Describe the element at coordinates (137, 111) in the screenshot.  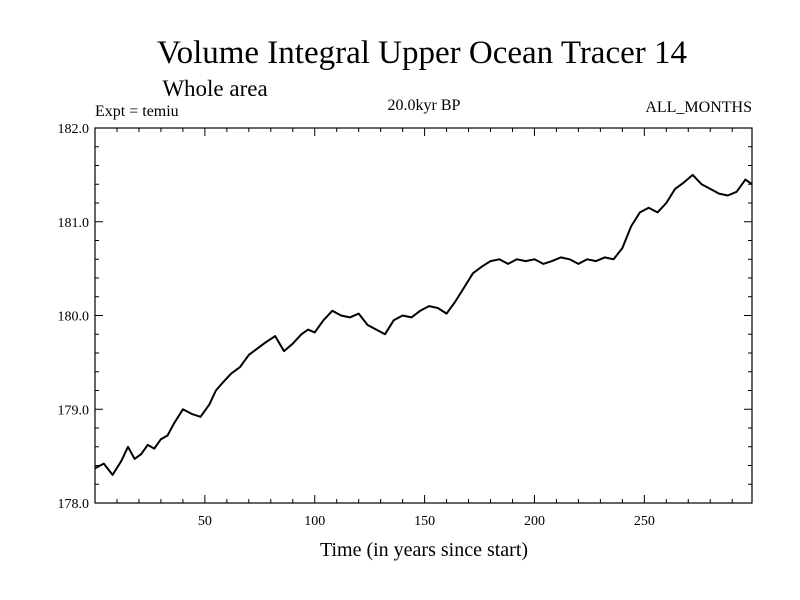
I see `experiment-label: Expt = temiu` at that location.